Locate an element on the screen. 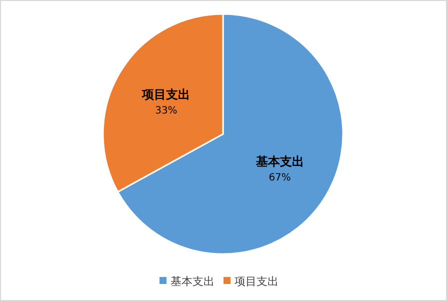  data-label: 67% is located at coordinates (279, 178).